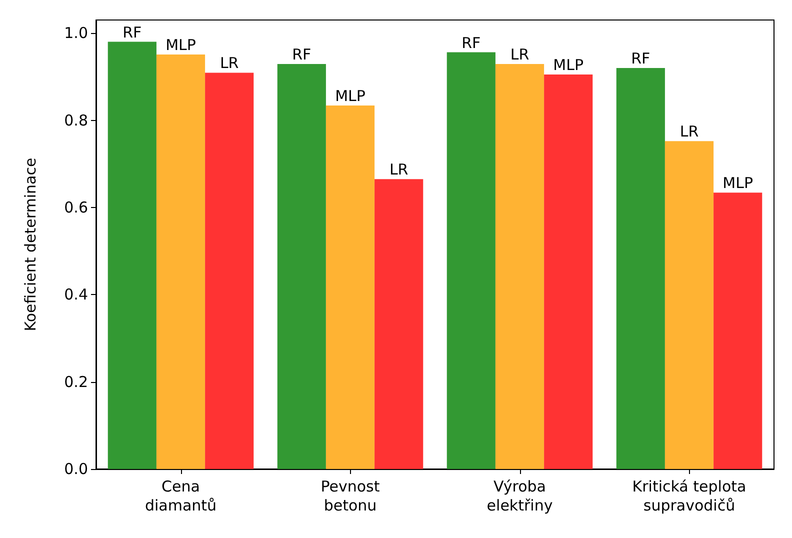 Image resolution: width=792 pixels, height=538 pixels. I want to click on y-axis-title: Koeficient determinace, so click(31, 245).